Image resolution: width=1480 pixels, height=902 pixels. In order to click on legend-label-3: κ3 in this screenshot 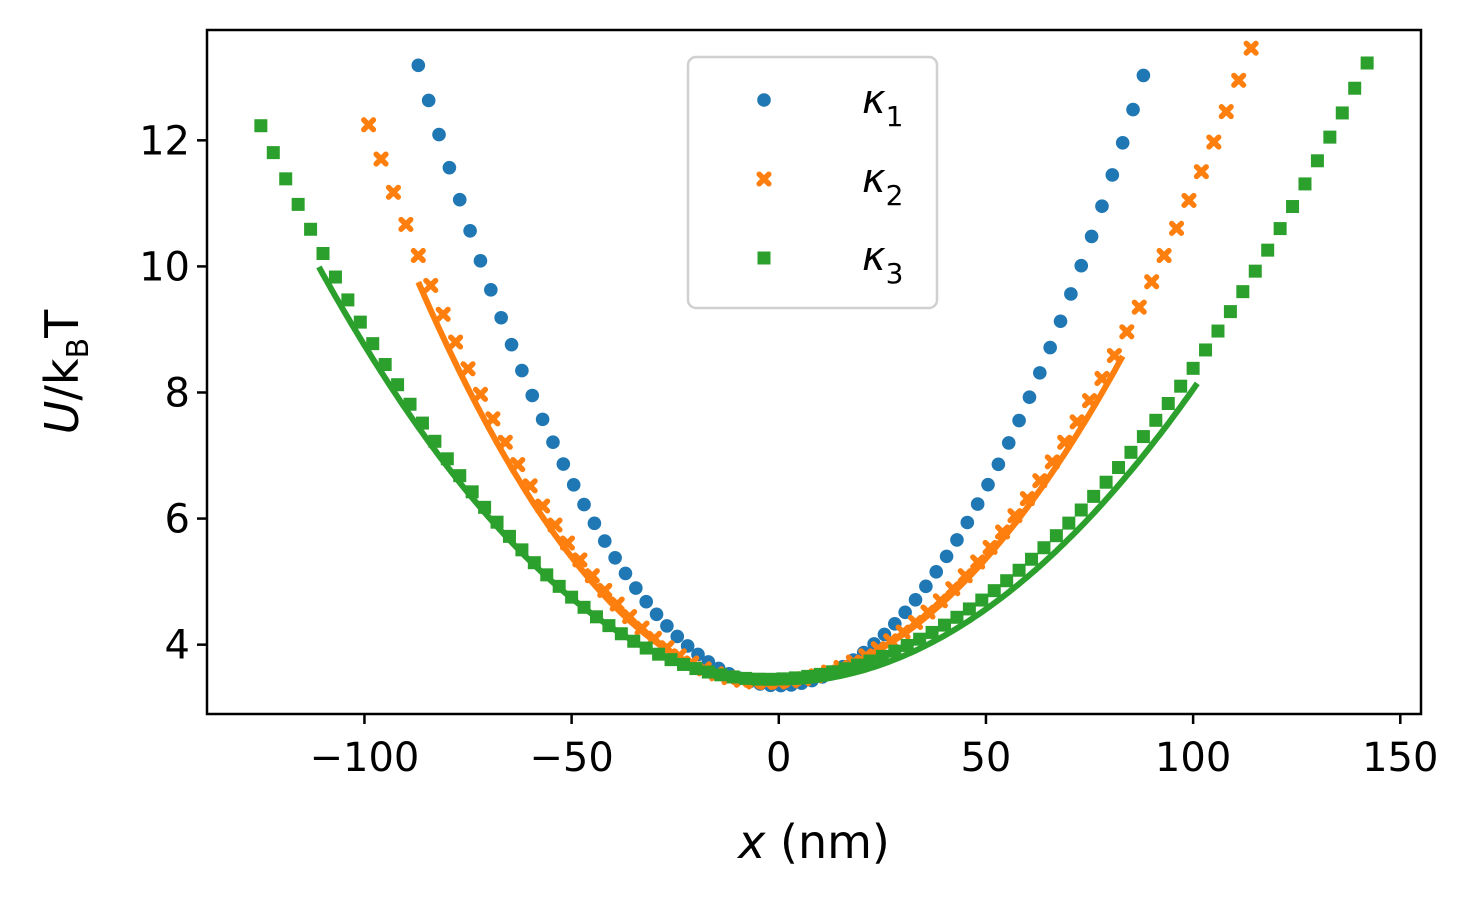, I will do `click(882, 262)`.